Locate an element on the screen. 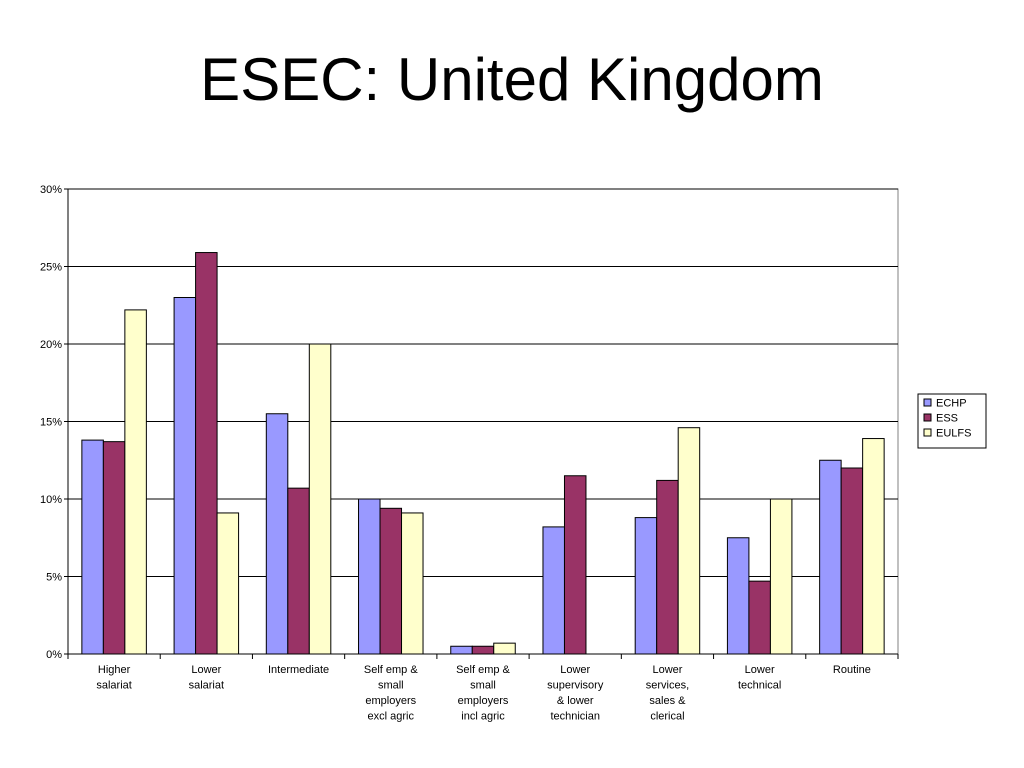 This screenshot has height=768, width=1024. y-tick-label: 5% is located at coordinates (54, 578).